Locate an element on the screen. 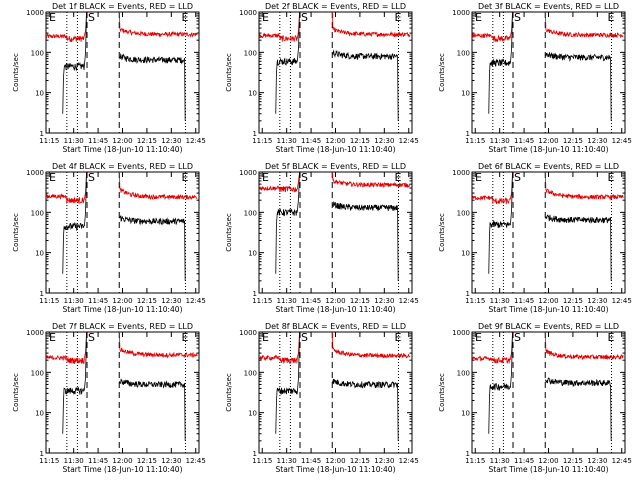 The image size is (640, 480). panel-title: Det 8f BLACK = Events, RED = LLD is located at coordinates (335, 326).